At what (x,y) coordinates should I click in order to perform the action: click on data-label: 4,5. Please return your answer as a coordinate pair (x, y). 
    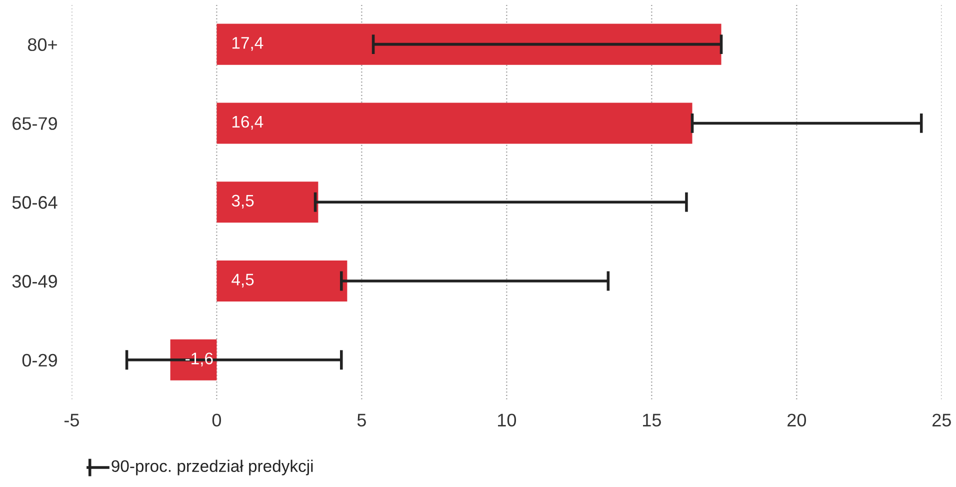
    Looking at the image, I should click on (243, 281).